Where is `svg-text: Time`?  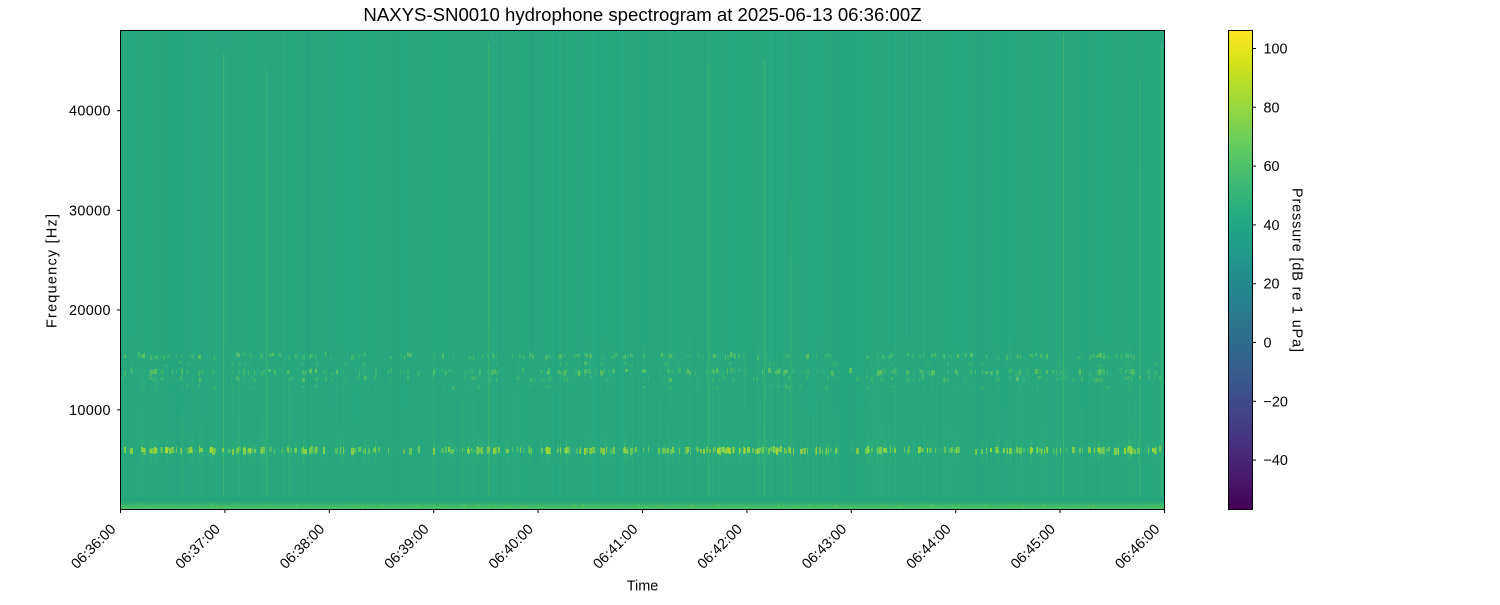 svg-text: Time is located at coordinates (643, 587).